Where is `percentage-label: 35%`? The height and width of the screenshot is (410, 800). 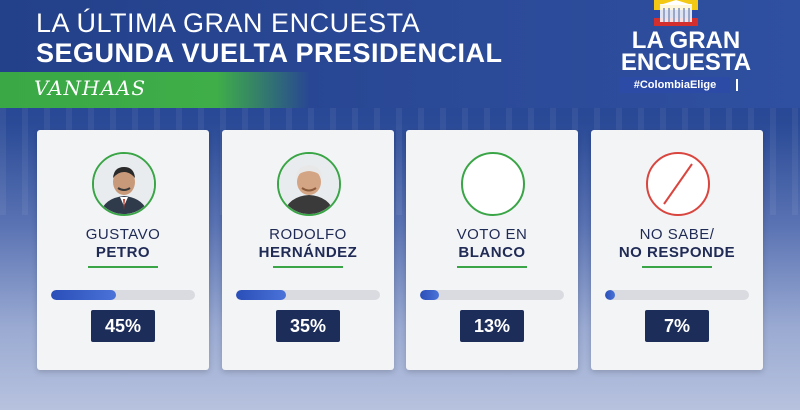 percentage-label: 35% is located at coordinates (308, 326).